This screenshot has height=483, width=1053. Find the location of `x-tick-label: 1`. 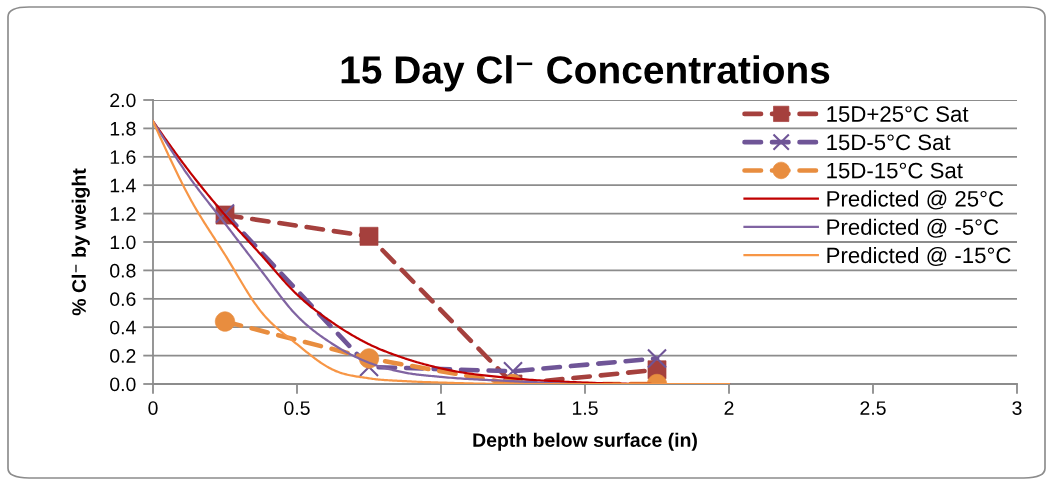

x-tick-label: 1 is located at coordinates (441, 408).